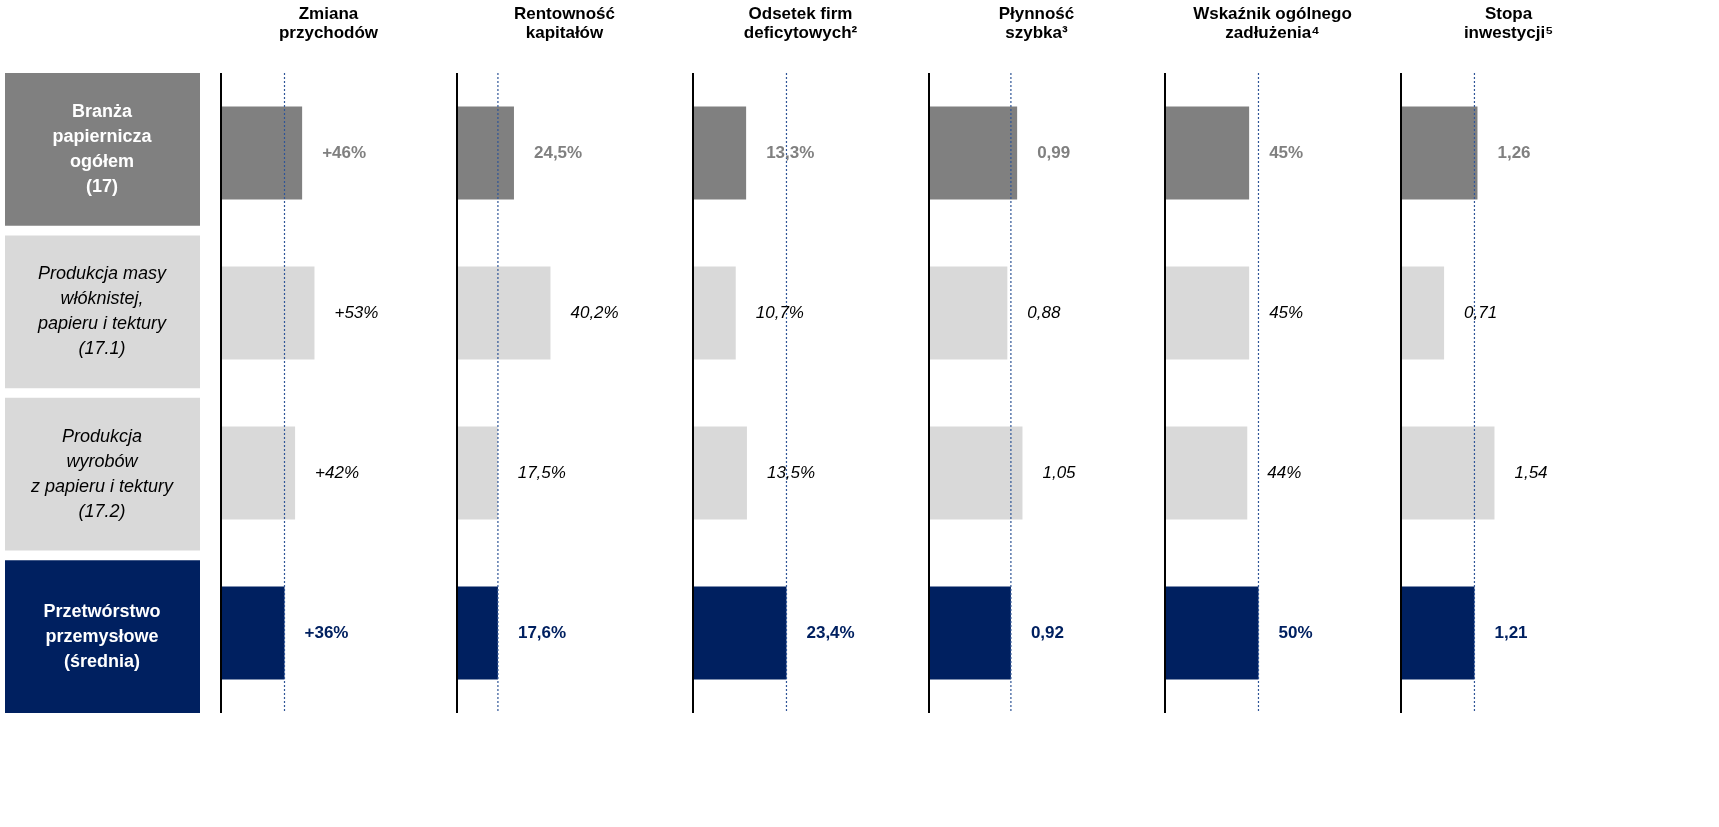 The image size is (1719, 827). What do you see at coordinates (102, 635) in the screenshot?
I see `y-tick-label: Przetwórstwo przemysłowe (średnia)` at bounding box center [102, 635].